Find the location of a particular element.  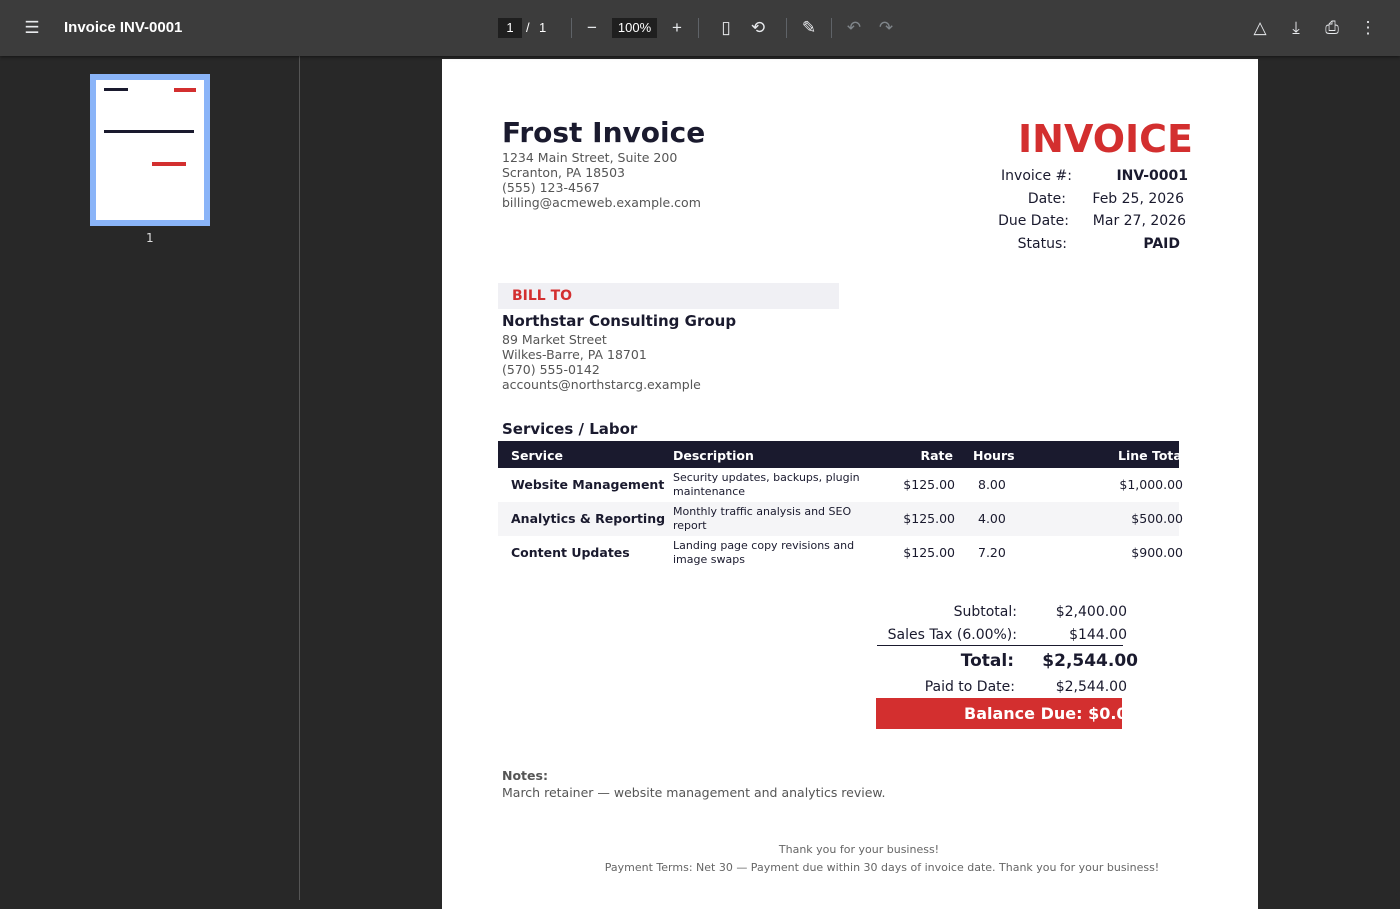

total-label: Total: is located at coordinates (987, 661).